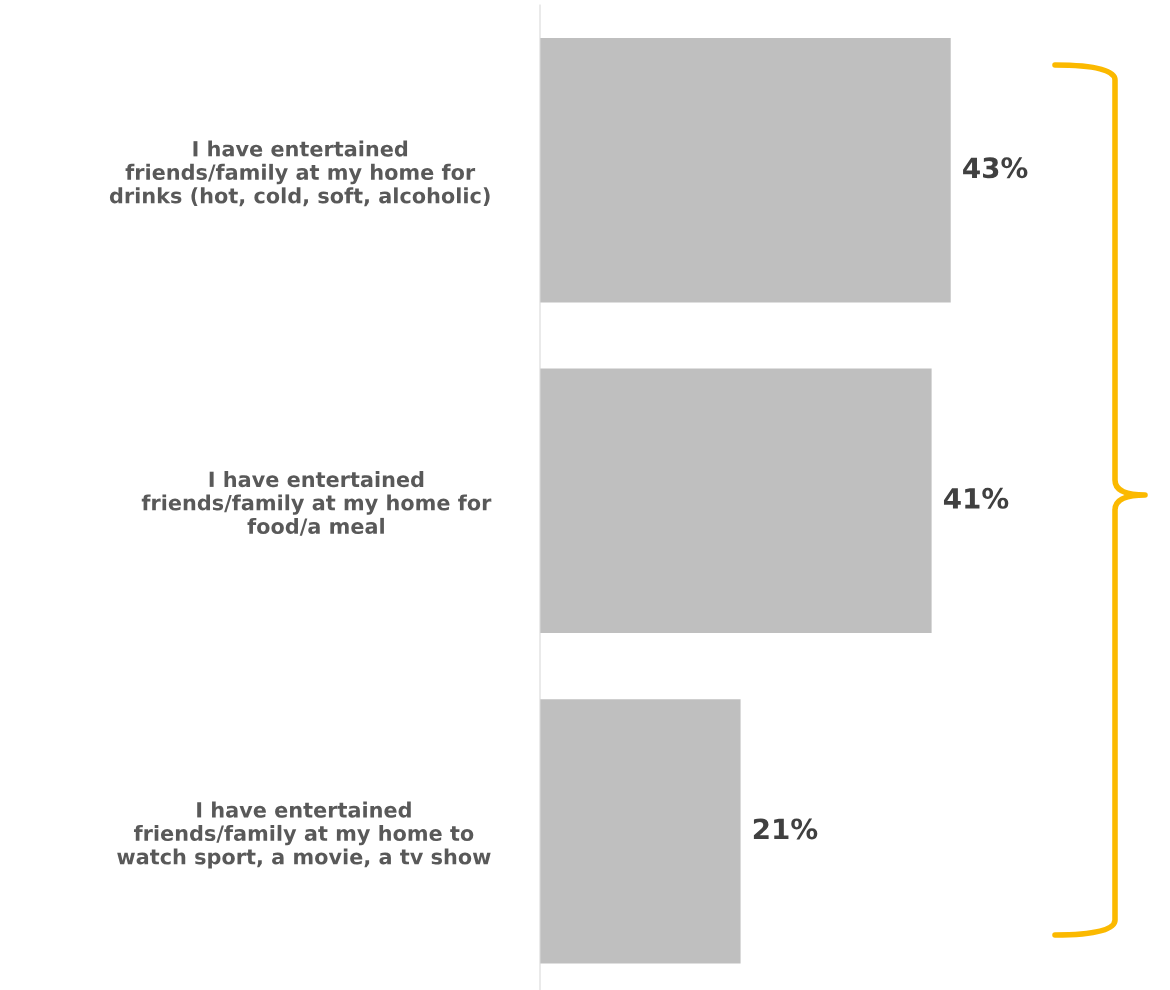  I want to click on data-label: 41%, so click(976, 498).